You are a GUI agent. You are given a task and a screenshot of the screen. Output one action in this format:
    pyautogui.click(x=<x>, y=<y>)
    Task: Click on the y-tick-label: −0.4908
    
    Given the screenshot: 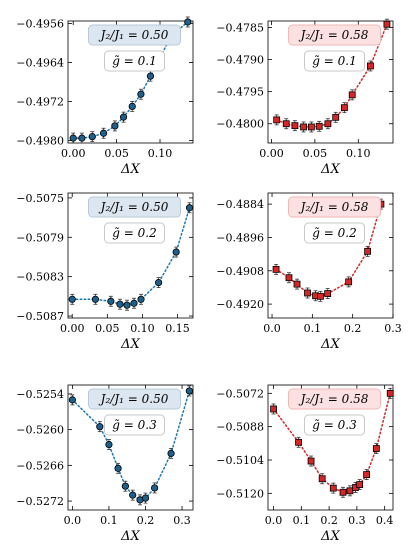 What is the action you would take?
    pyautogui.click(x=240, y=271)
    